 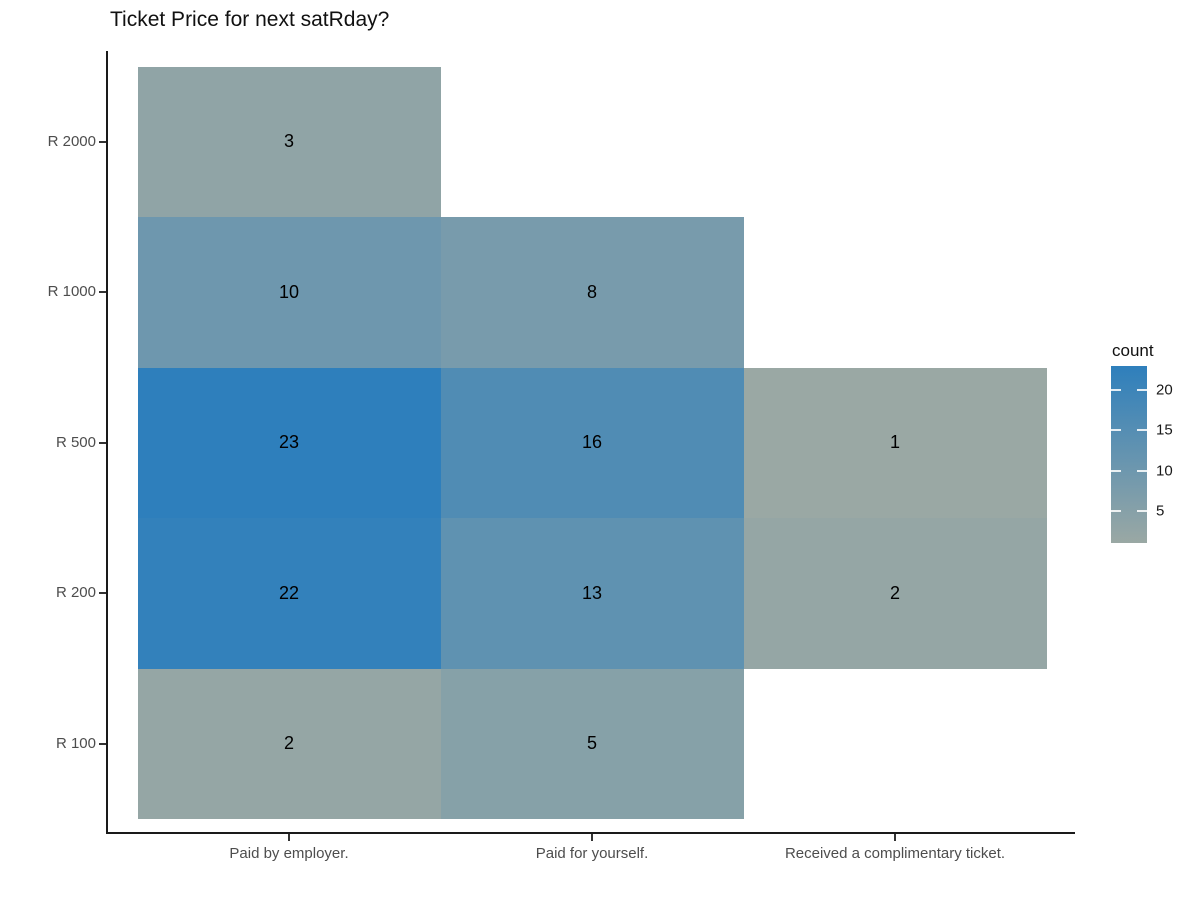 What do you see at coordinates (895, 853) in the screenshot?
I see `x-axis-label: Received a complimentary ticket.` at bounding box center [895, 853].